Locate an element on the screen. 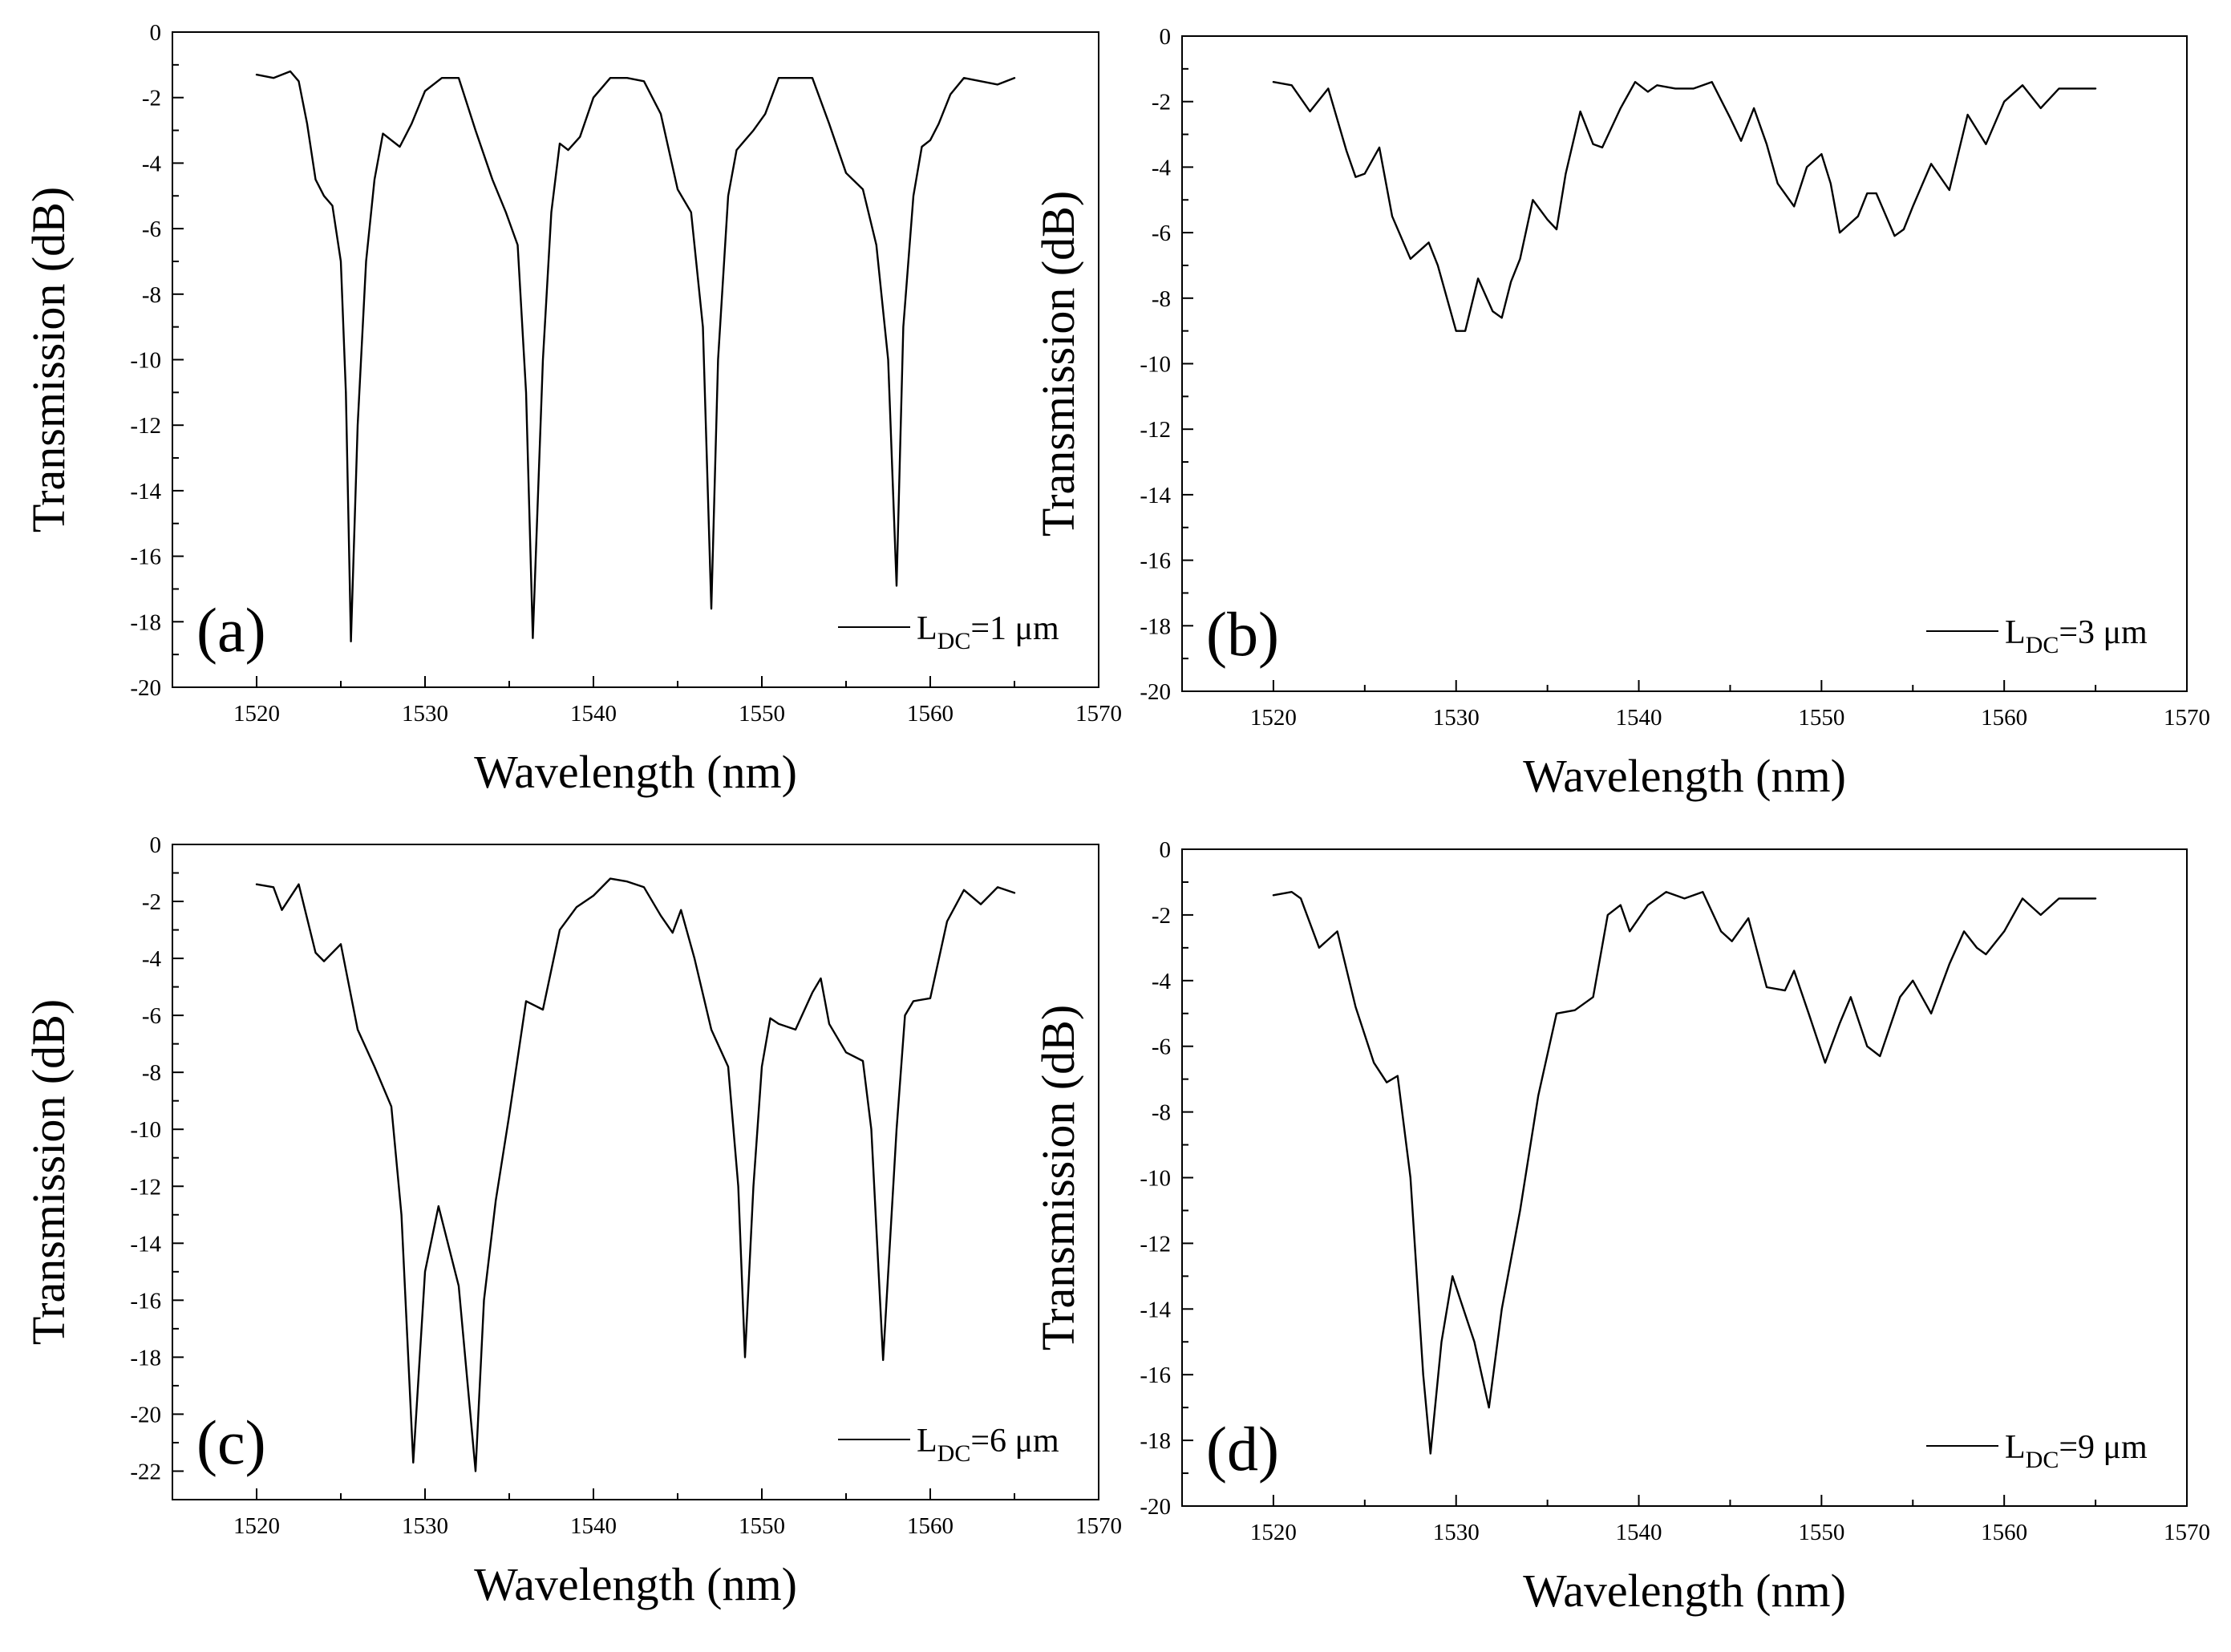  legend-label: LDC=3 μm is located at coordinates (2076, 636).